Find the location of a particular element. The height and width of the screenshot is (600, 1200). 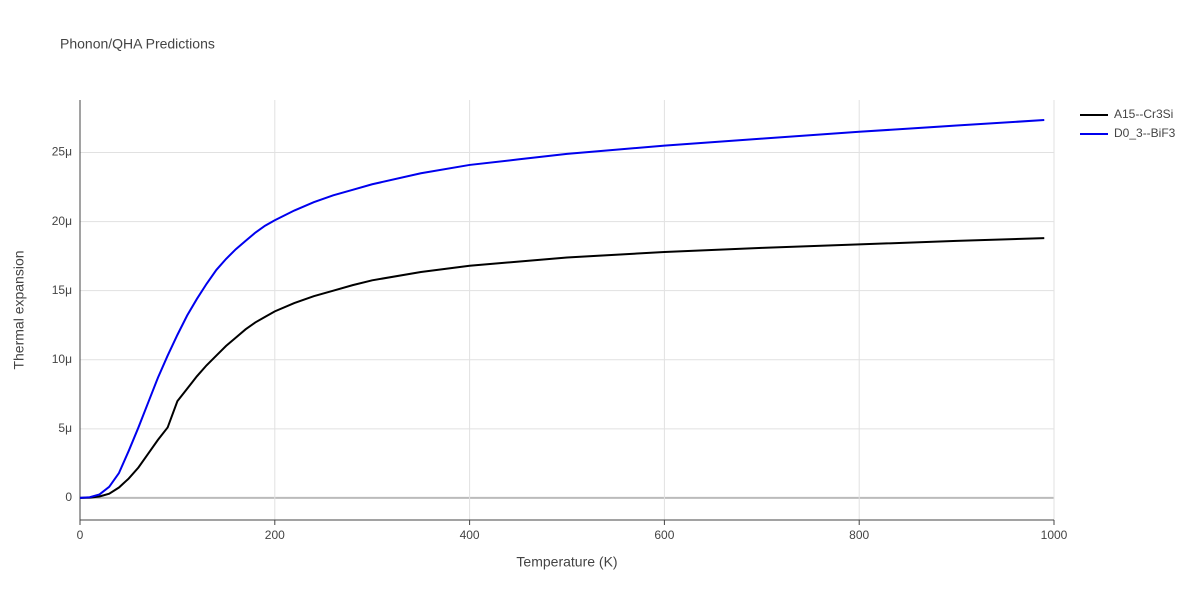

x-axis-title: Temperature (K) is located at coordinates (566, 562).